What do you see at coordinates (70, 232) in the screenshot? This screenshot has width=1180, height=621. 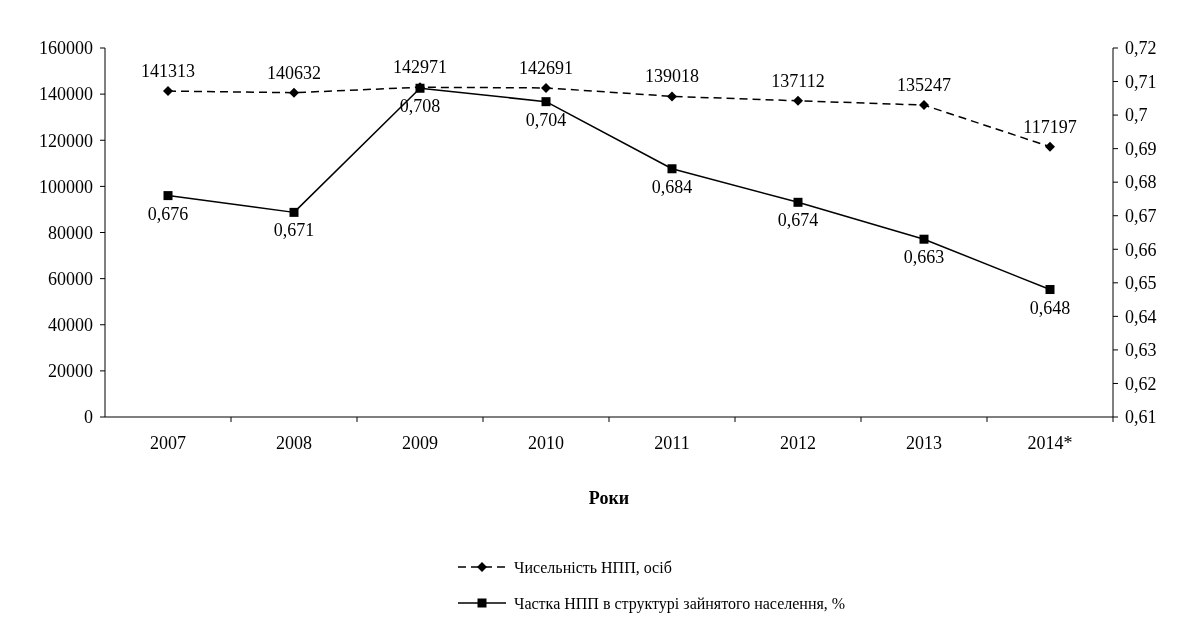 I see `y-tick-label: 80000` at bounding box center [70, 232].